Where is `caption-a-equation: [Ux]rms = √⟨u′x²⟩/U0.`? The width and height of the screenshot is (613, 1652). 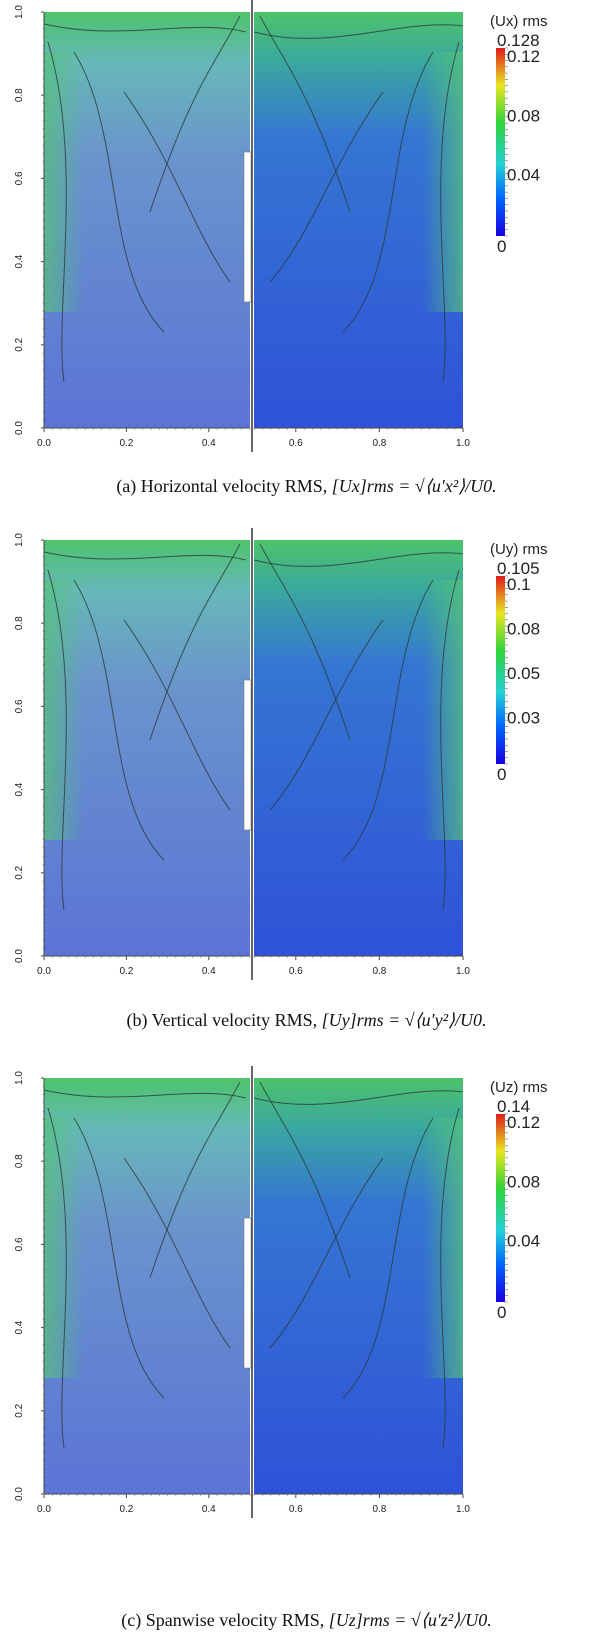
caption-a-equation: [Ux]rms = √⟨u′x²⟩/U0. is located at coordinates (414, 486).